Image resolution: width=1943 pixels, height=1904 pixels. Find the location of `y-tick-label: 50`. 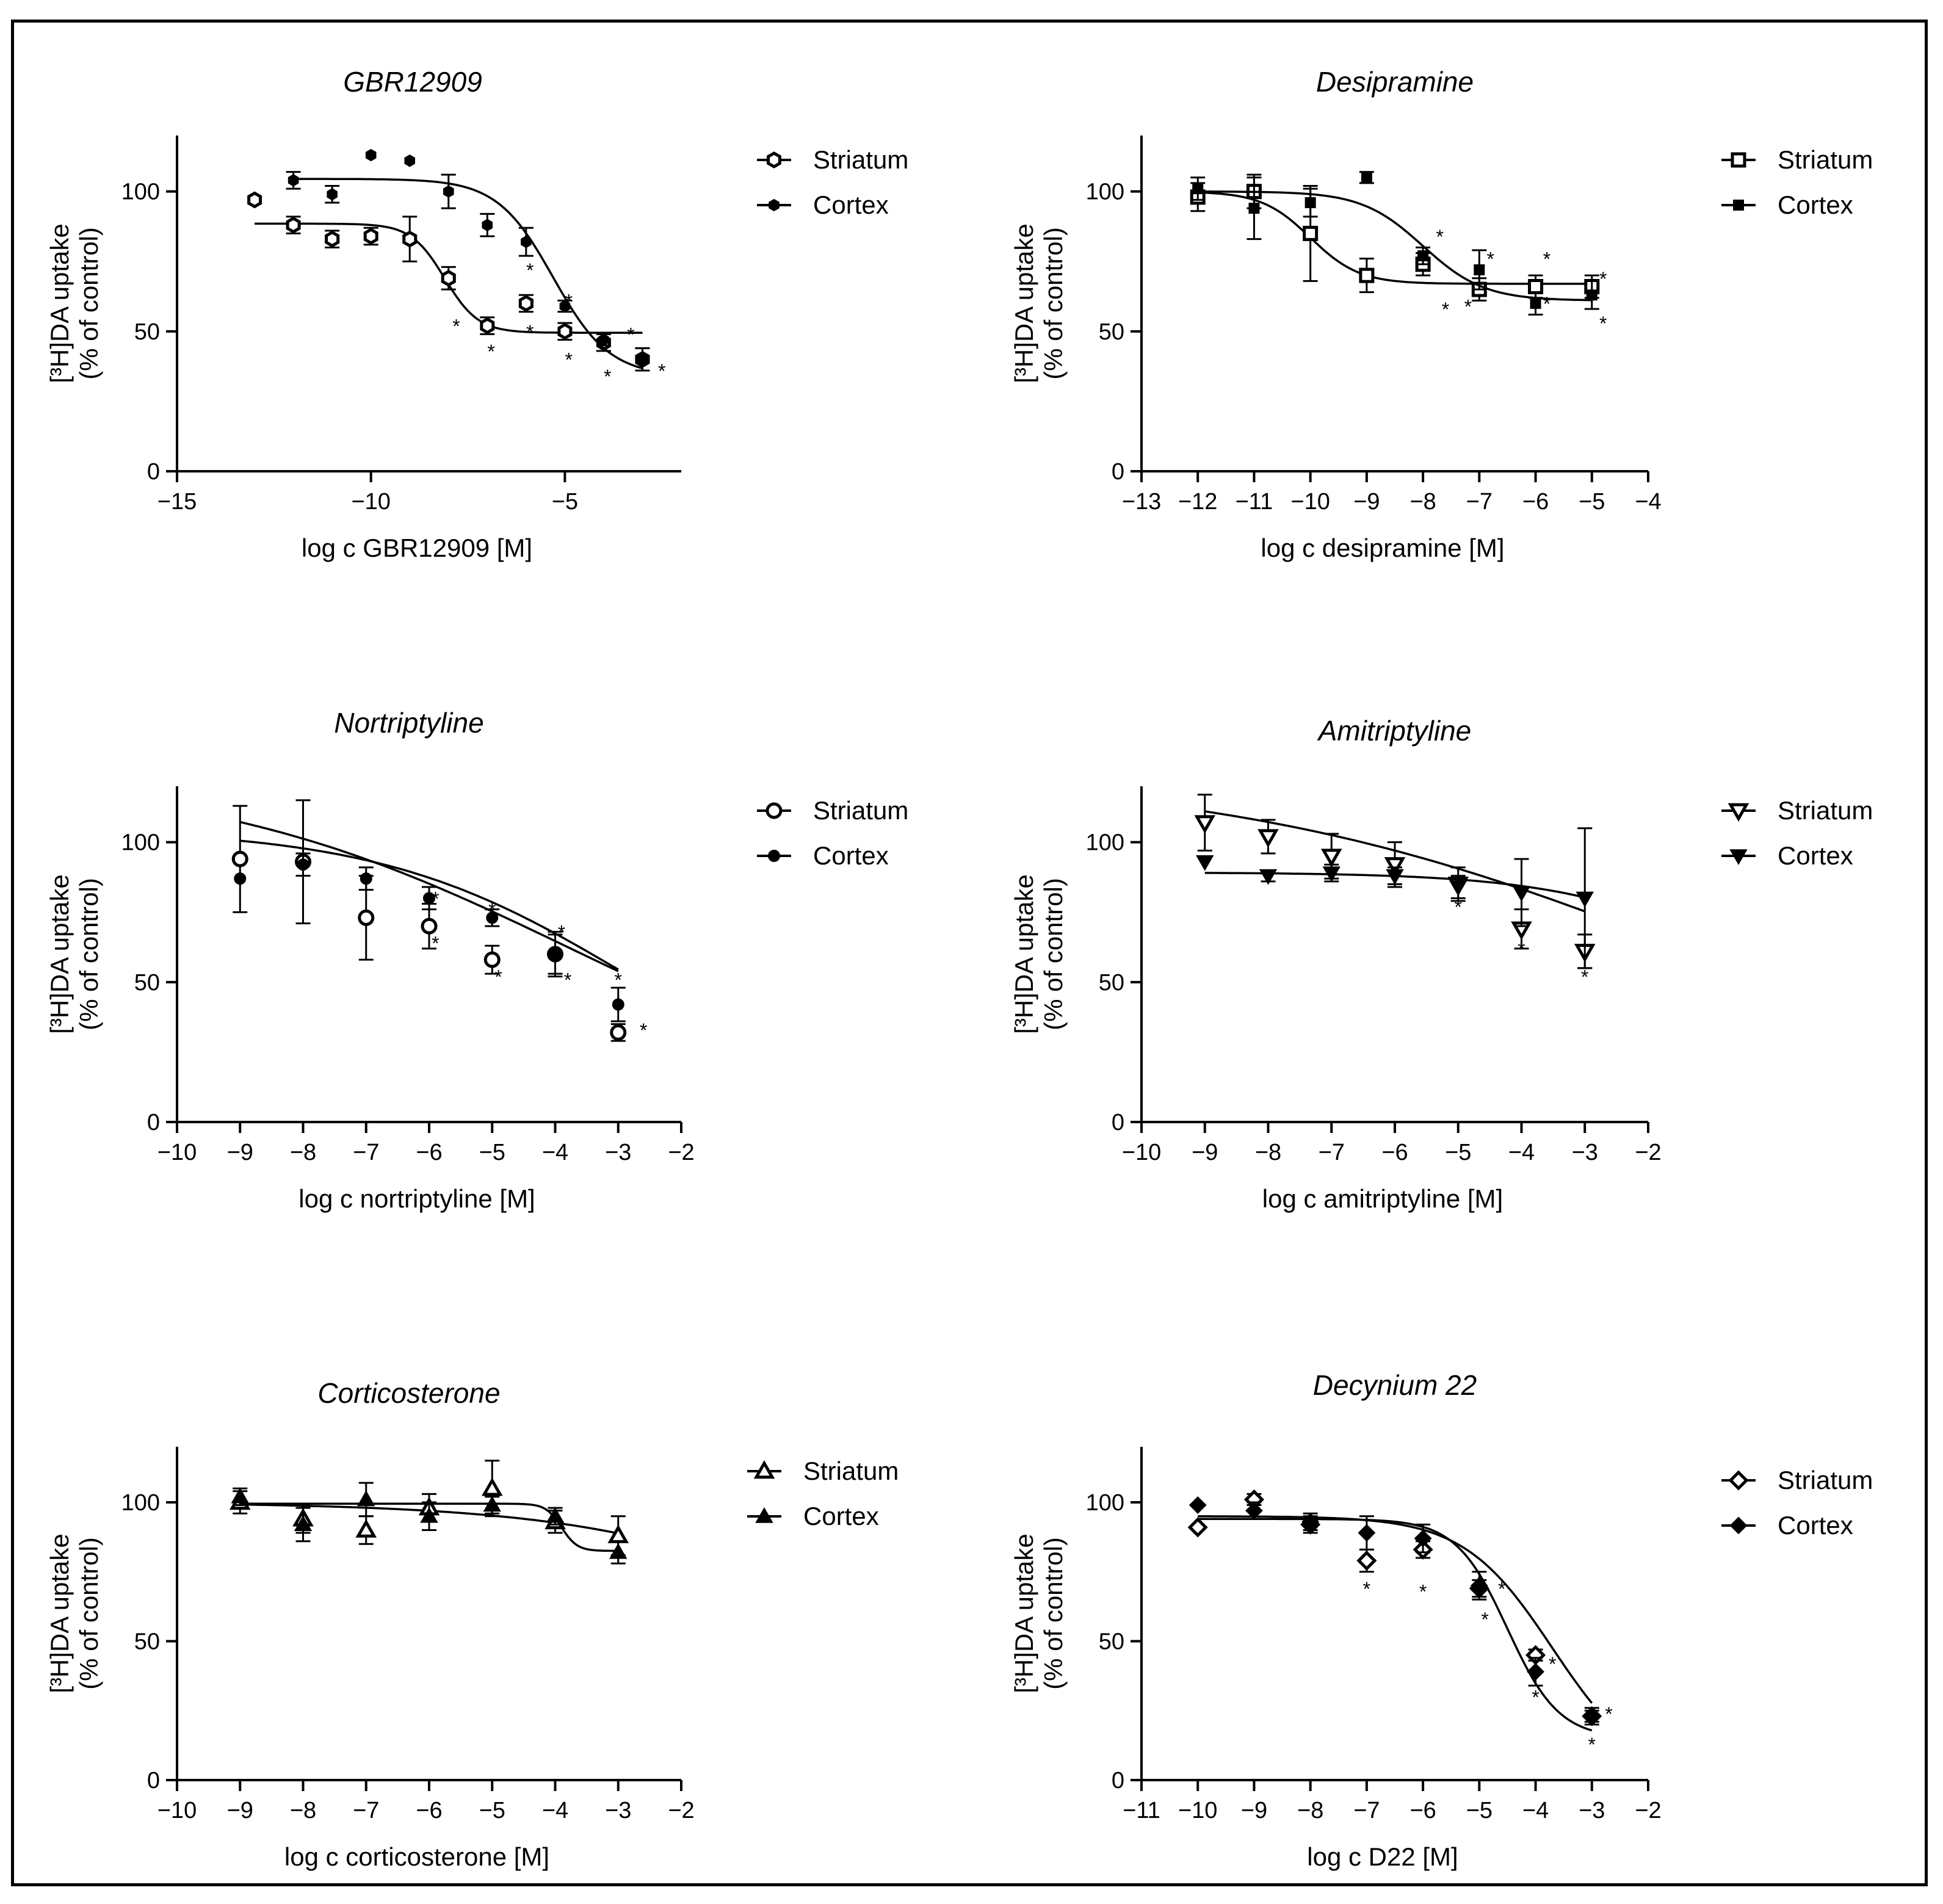

y-tick-label: 50 is located at coordinates (147, 332).